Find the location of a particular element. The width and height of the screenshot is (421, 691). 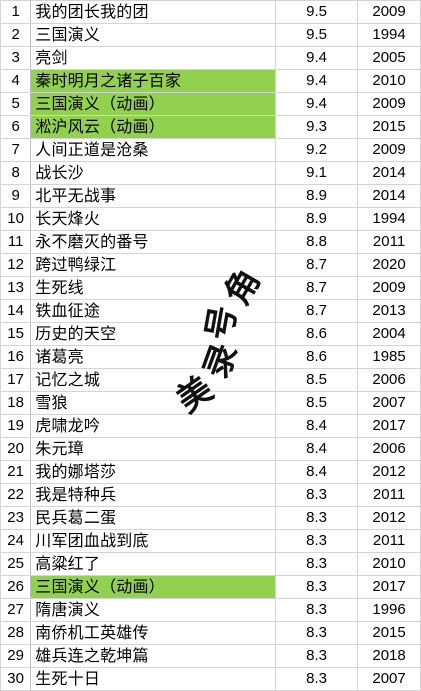

score-cell: 8.6 is located at coordinates (317, 357).